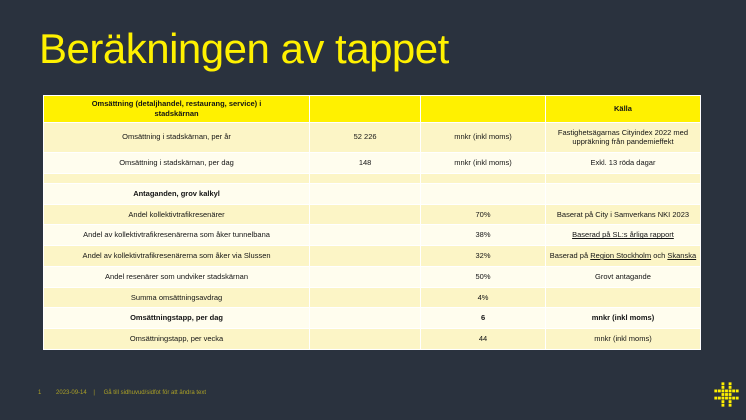  I want to click on label-cell: Andel resenärer som undviker stadskärnan, so click(176, 276).